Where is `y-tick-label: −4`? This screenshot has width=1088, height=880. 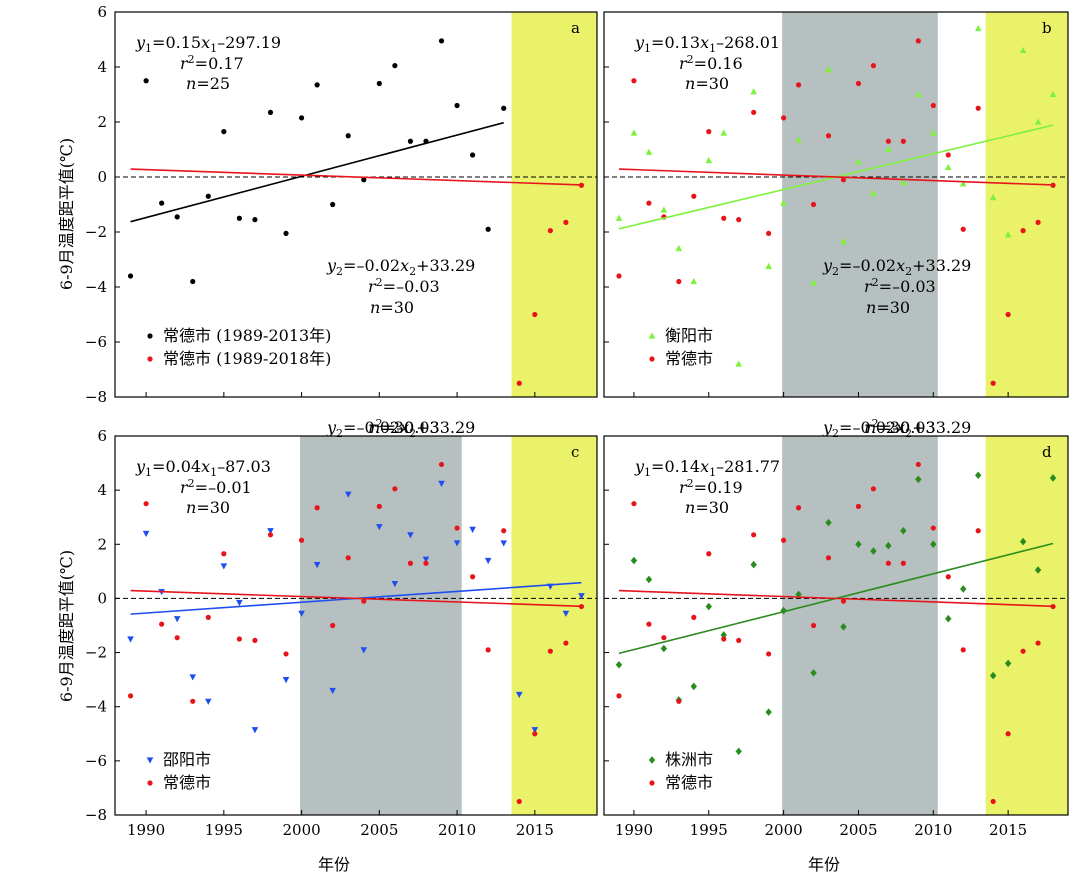 y-tick-label: −4 is located at coordinates (96, 287).